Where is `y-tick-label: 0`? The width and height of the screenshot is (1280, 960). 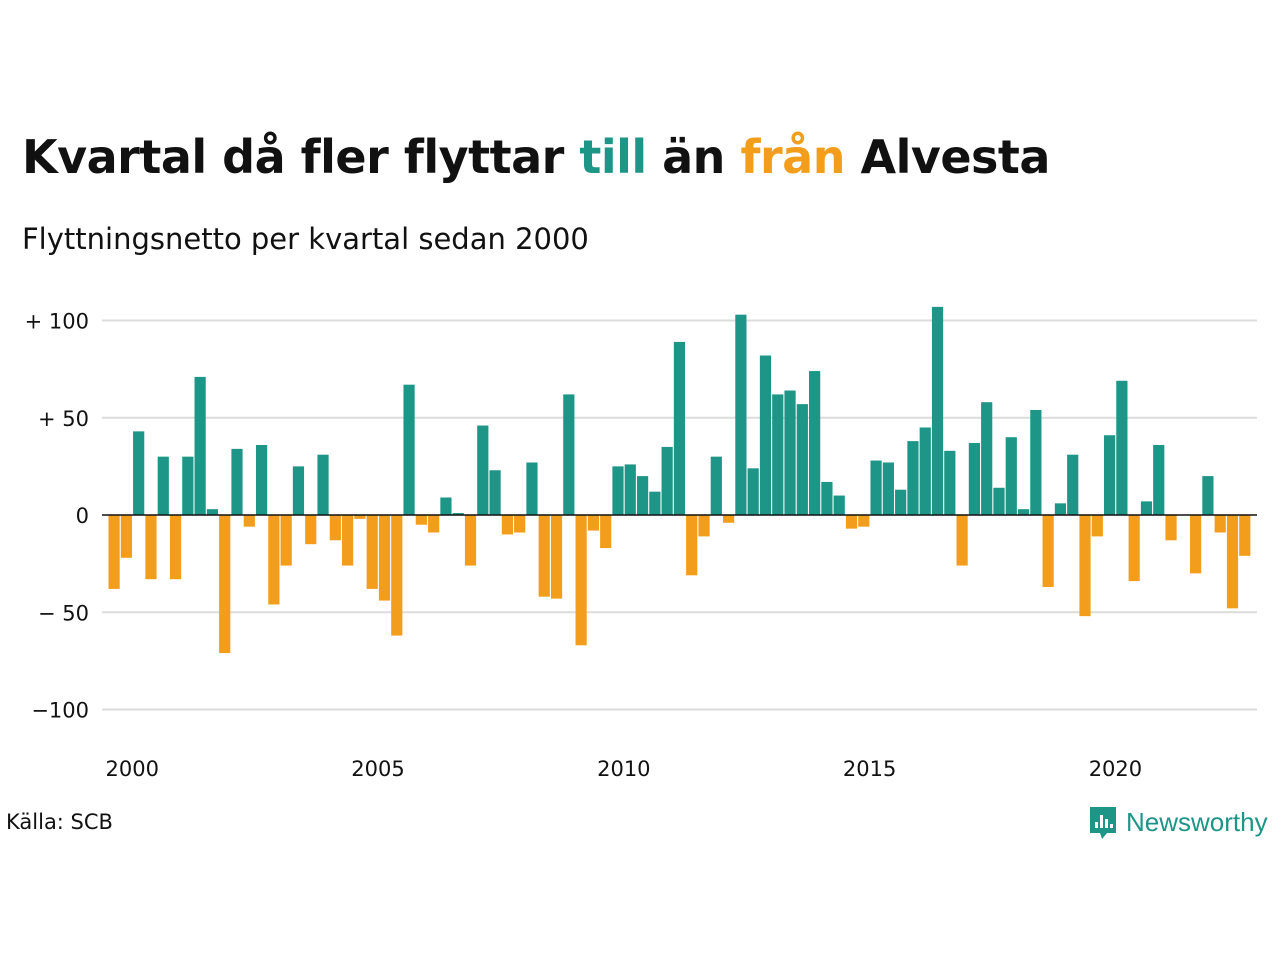 y-tick-label: 0 is located at coordinates (82, 516).